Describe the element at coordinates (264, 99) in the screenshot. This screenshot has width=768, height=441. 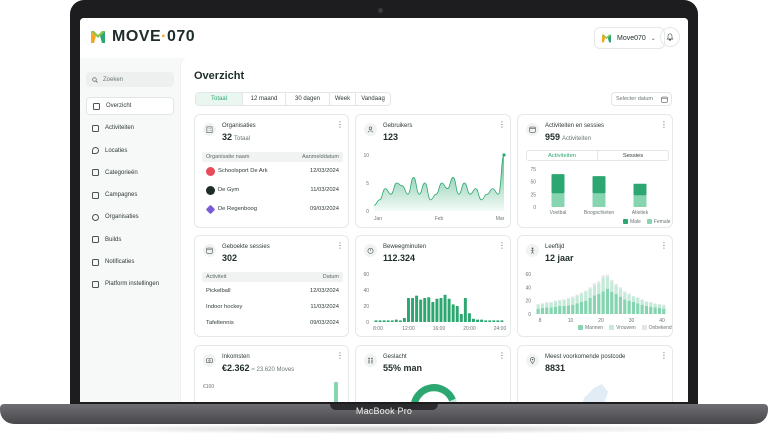
I see `tab-12-maand: 12 maand` at that location.